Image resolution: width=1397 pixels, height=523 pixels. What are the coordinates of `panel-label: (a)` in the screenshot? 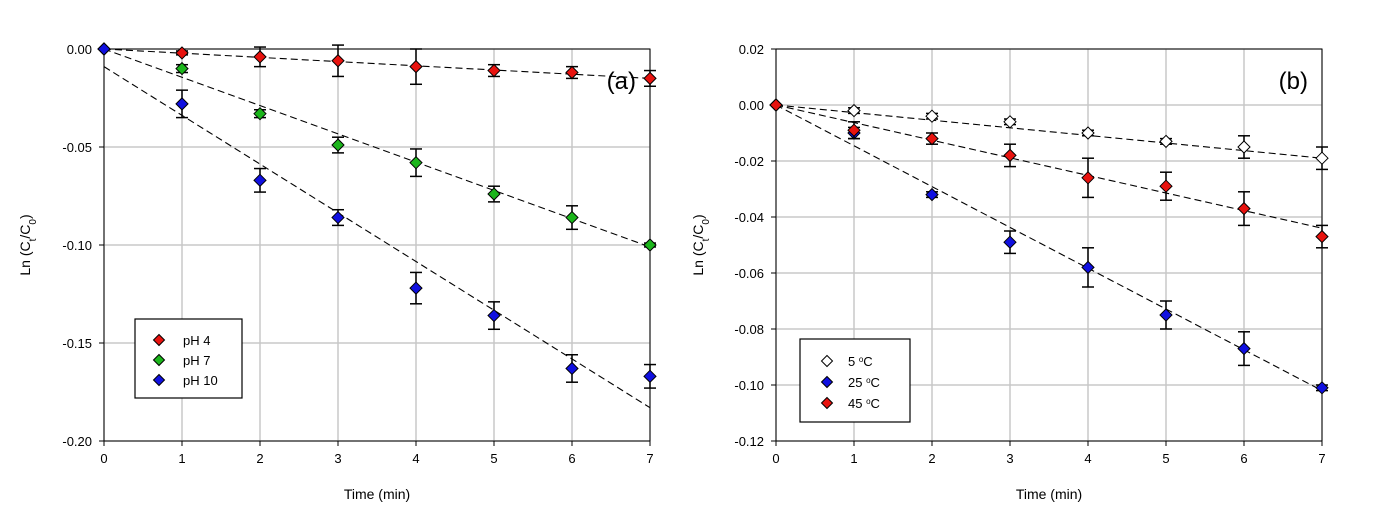 It's located at (621, 81).